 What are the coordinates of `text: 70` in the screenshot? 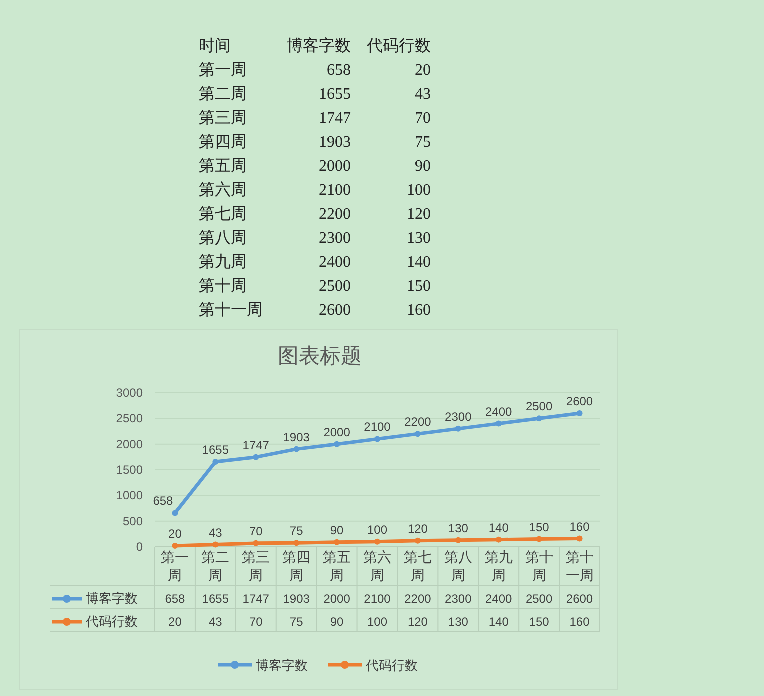 It's located at (423, 118).